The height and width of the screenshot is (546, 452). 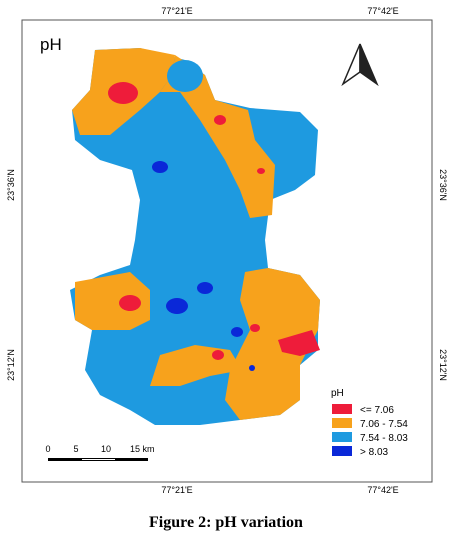 What do you see at coordinates (360, 65) in the screenshot?
I see `north-arrow` at bounding box center [360, 65].